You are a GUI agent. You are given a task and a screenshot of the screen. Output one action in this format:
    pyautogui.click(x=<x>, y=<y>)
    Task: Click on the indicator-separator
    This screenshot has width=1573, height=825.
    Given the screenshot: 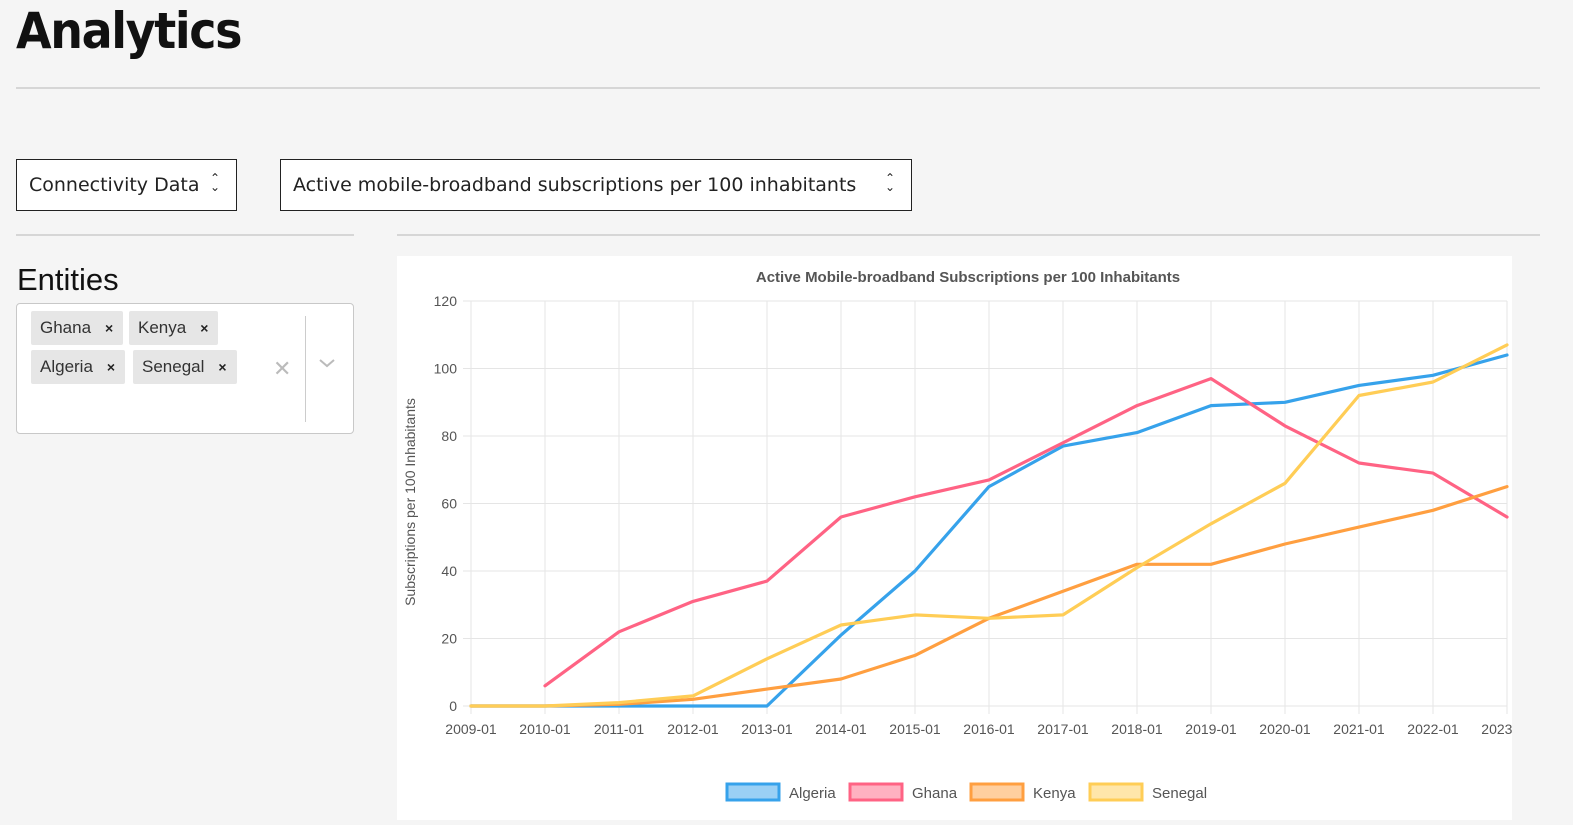 What is the action you would take?
    pyautogui.click(x=305, y=369)
    